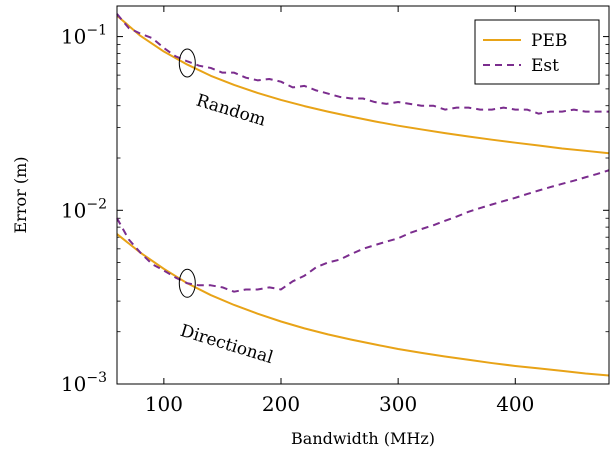 Image resolution: width=613 pixels, height=452 pixels. I want to click on legend: PEB Est, so click(537, 52).